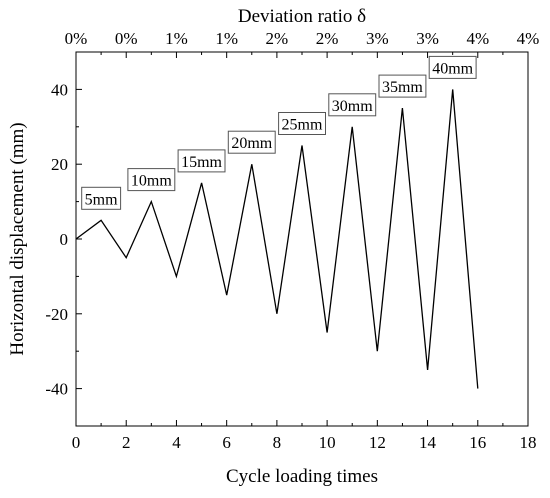  Describe the element at coordinates (56, 314) in the screenshot. I see `y-tick-label: -20` at that location.